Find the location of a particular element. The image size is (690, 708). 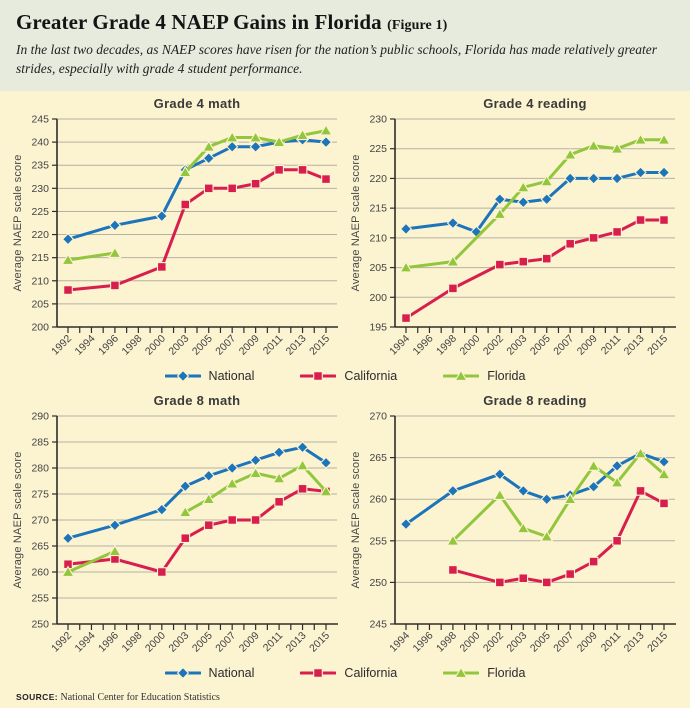

svg-text: 2009 is located at coordinates (587, 642).